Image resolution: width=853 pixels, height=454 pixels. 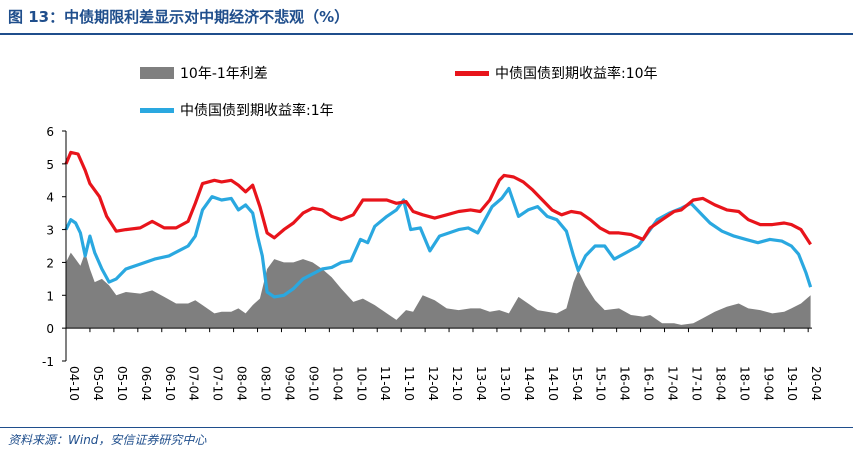 What do you see at coordinates (385, 383) in the screenshot?
I see `x-tick-label: 11-04` at bounding box center [385, 383].